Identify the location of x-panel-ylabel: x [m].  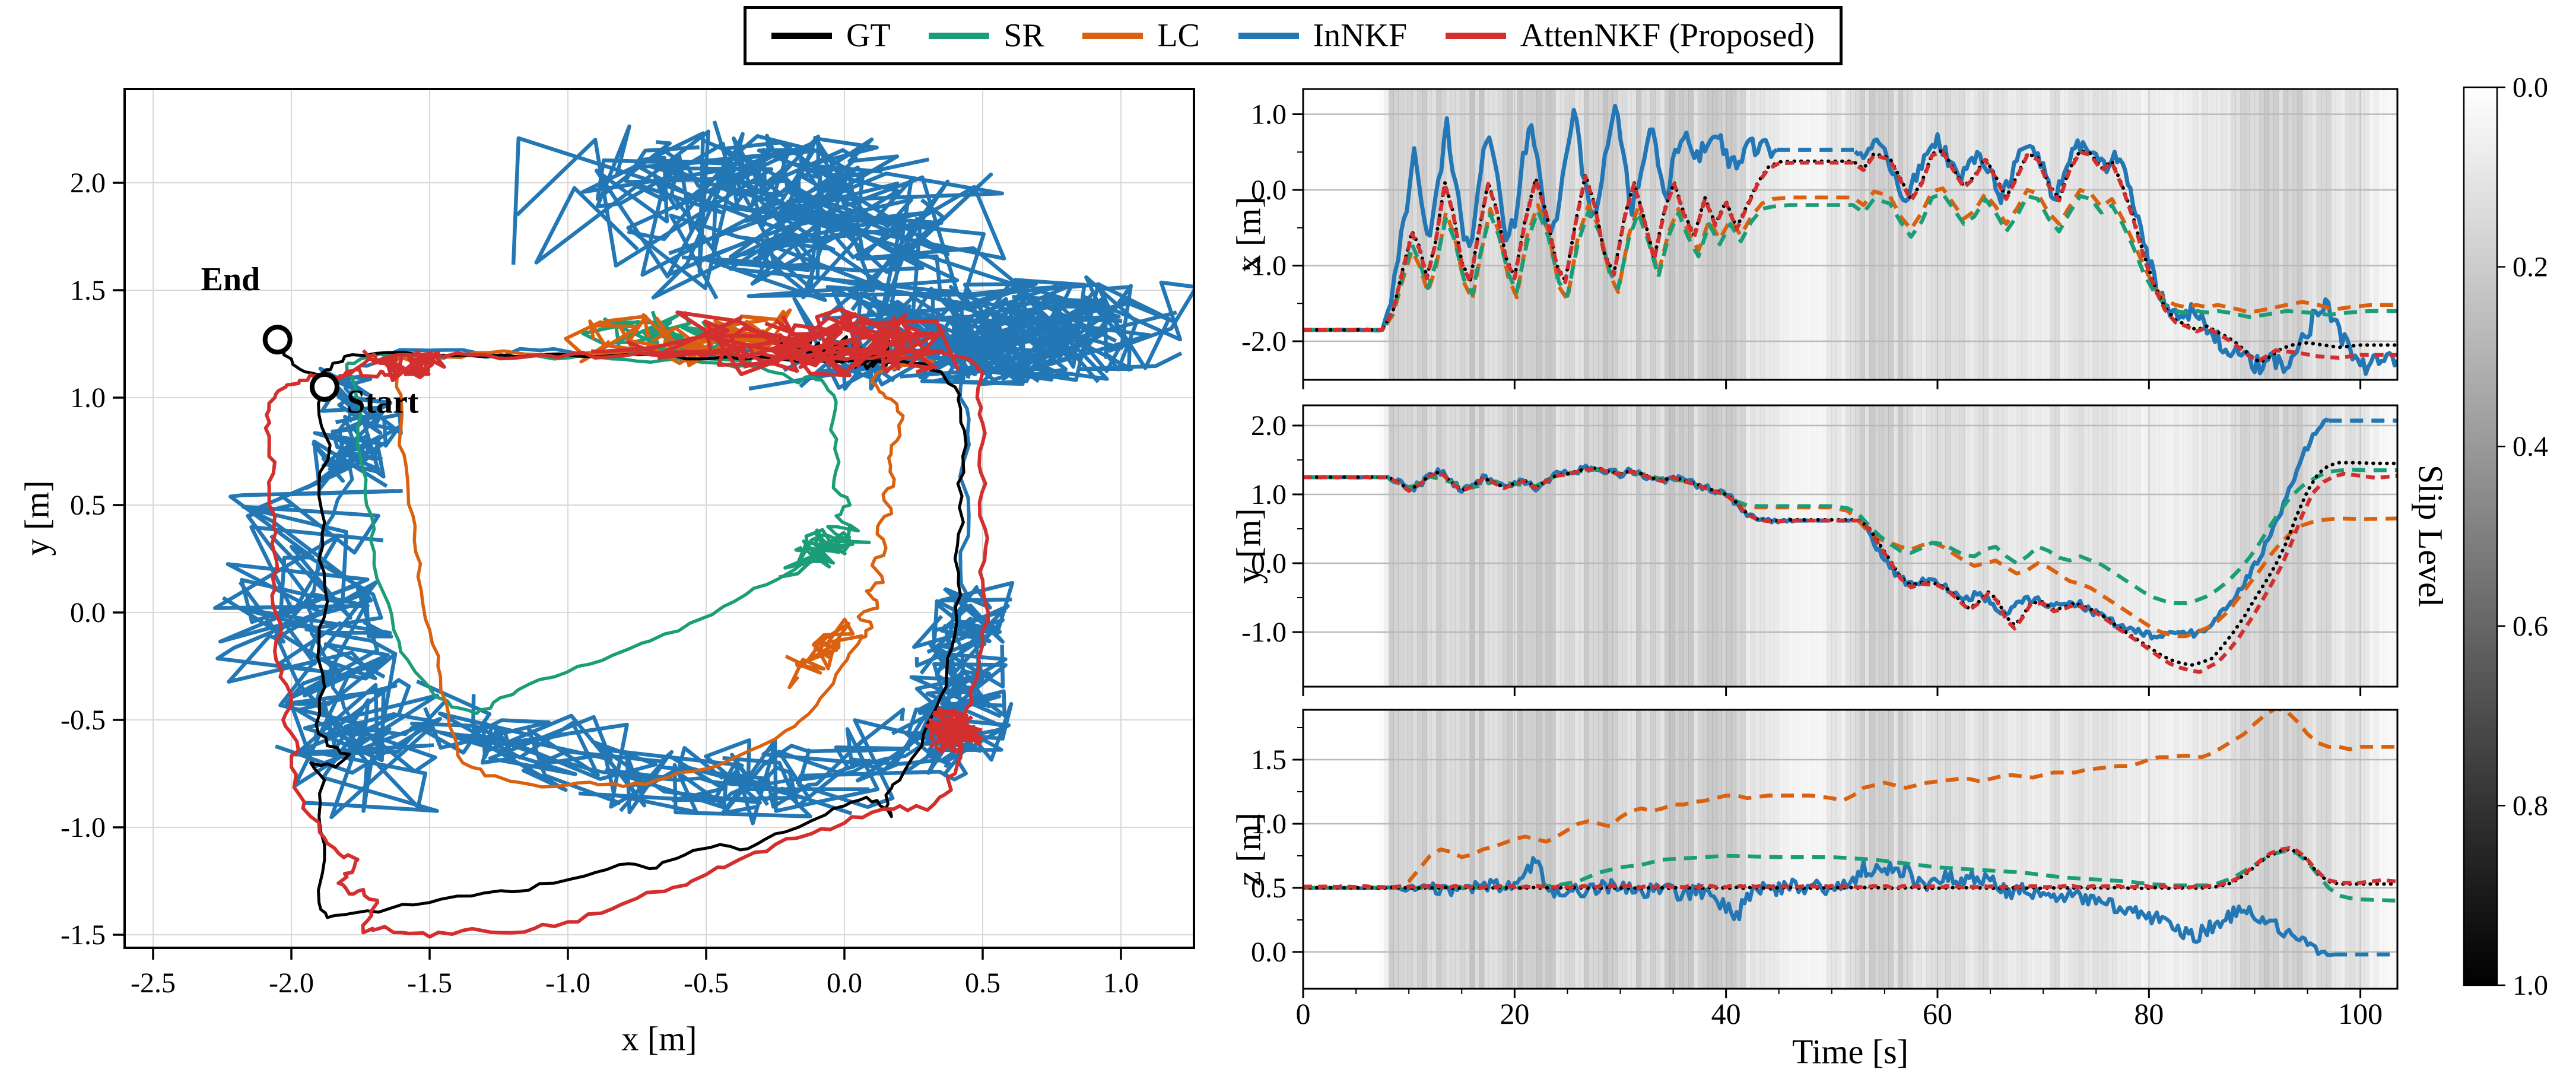
(1248, 234).